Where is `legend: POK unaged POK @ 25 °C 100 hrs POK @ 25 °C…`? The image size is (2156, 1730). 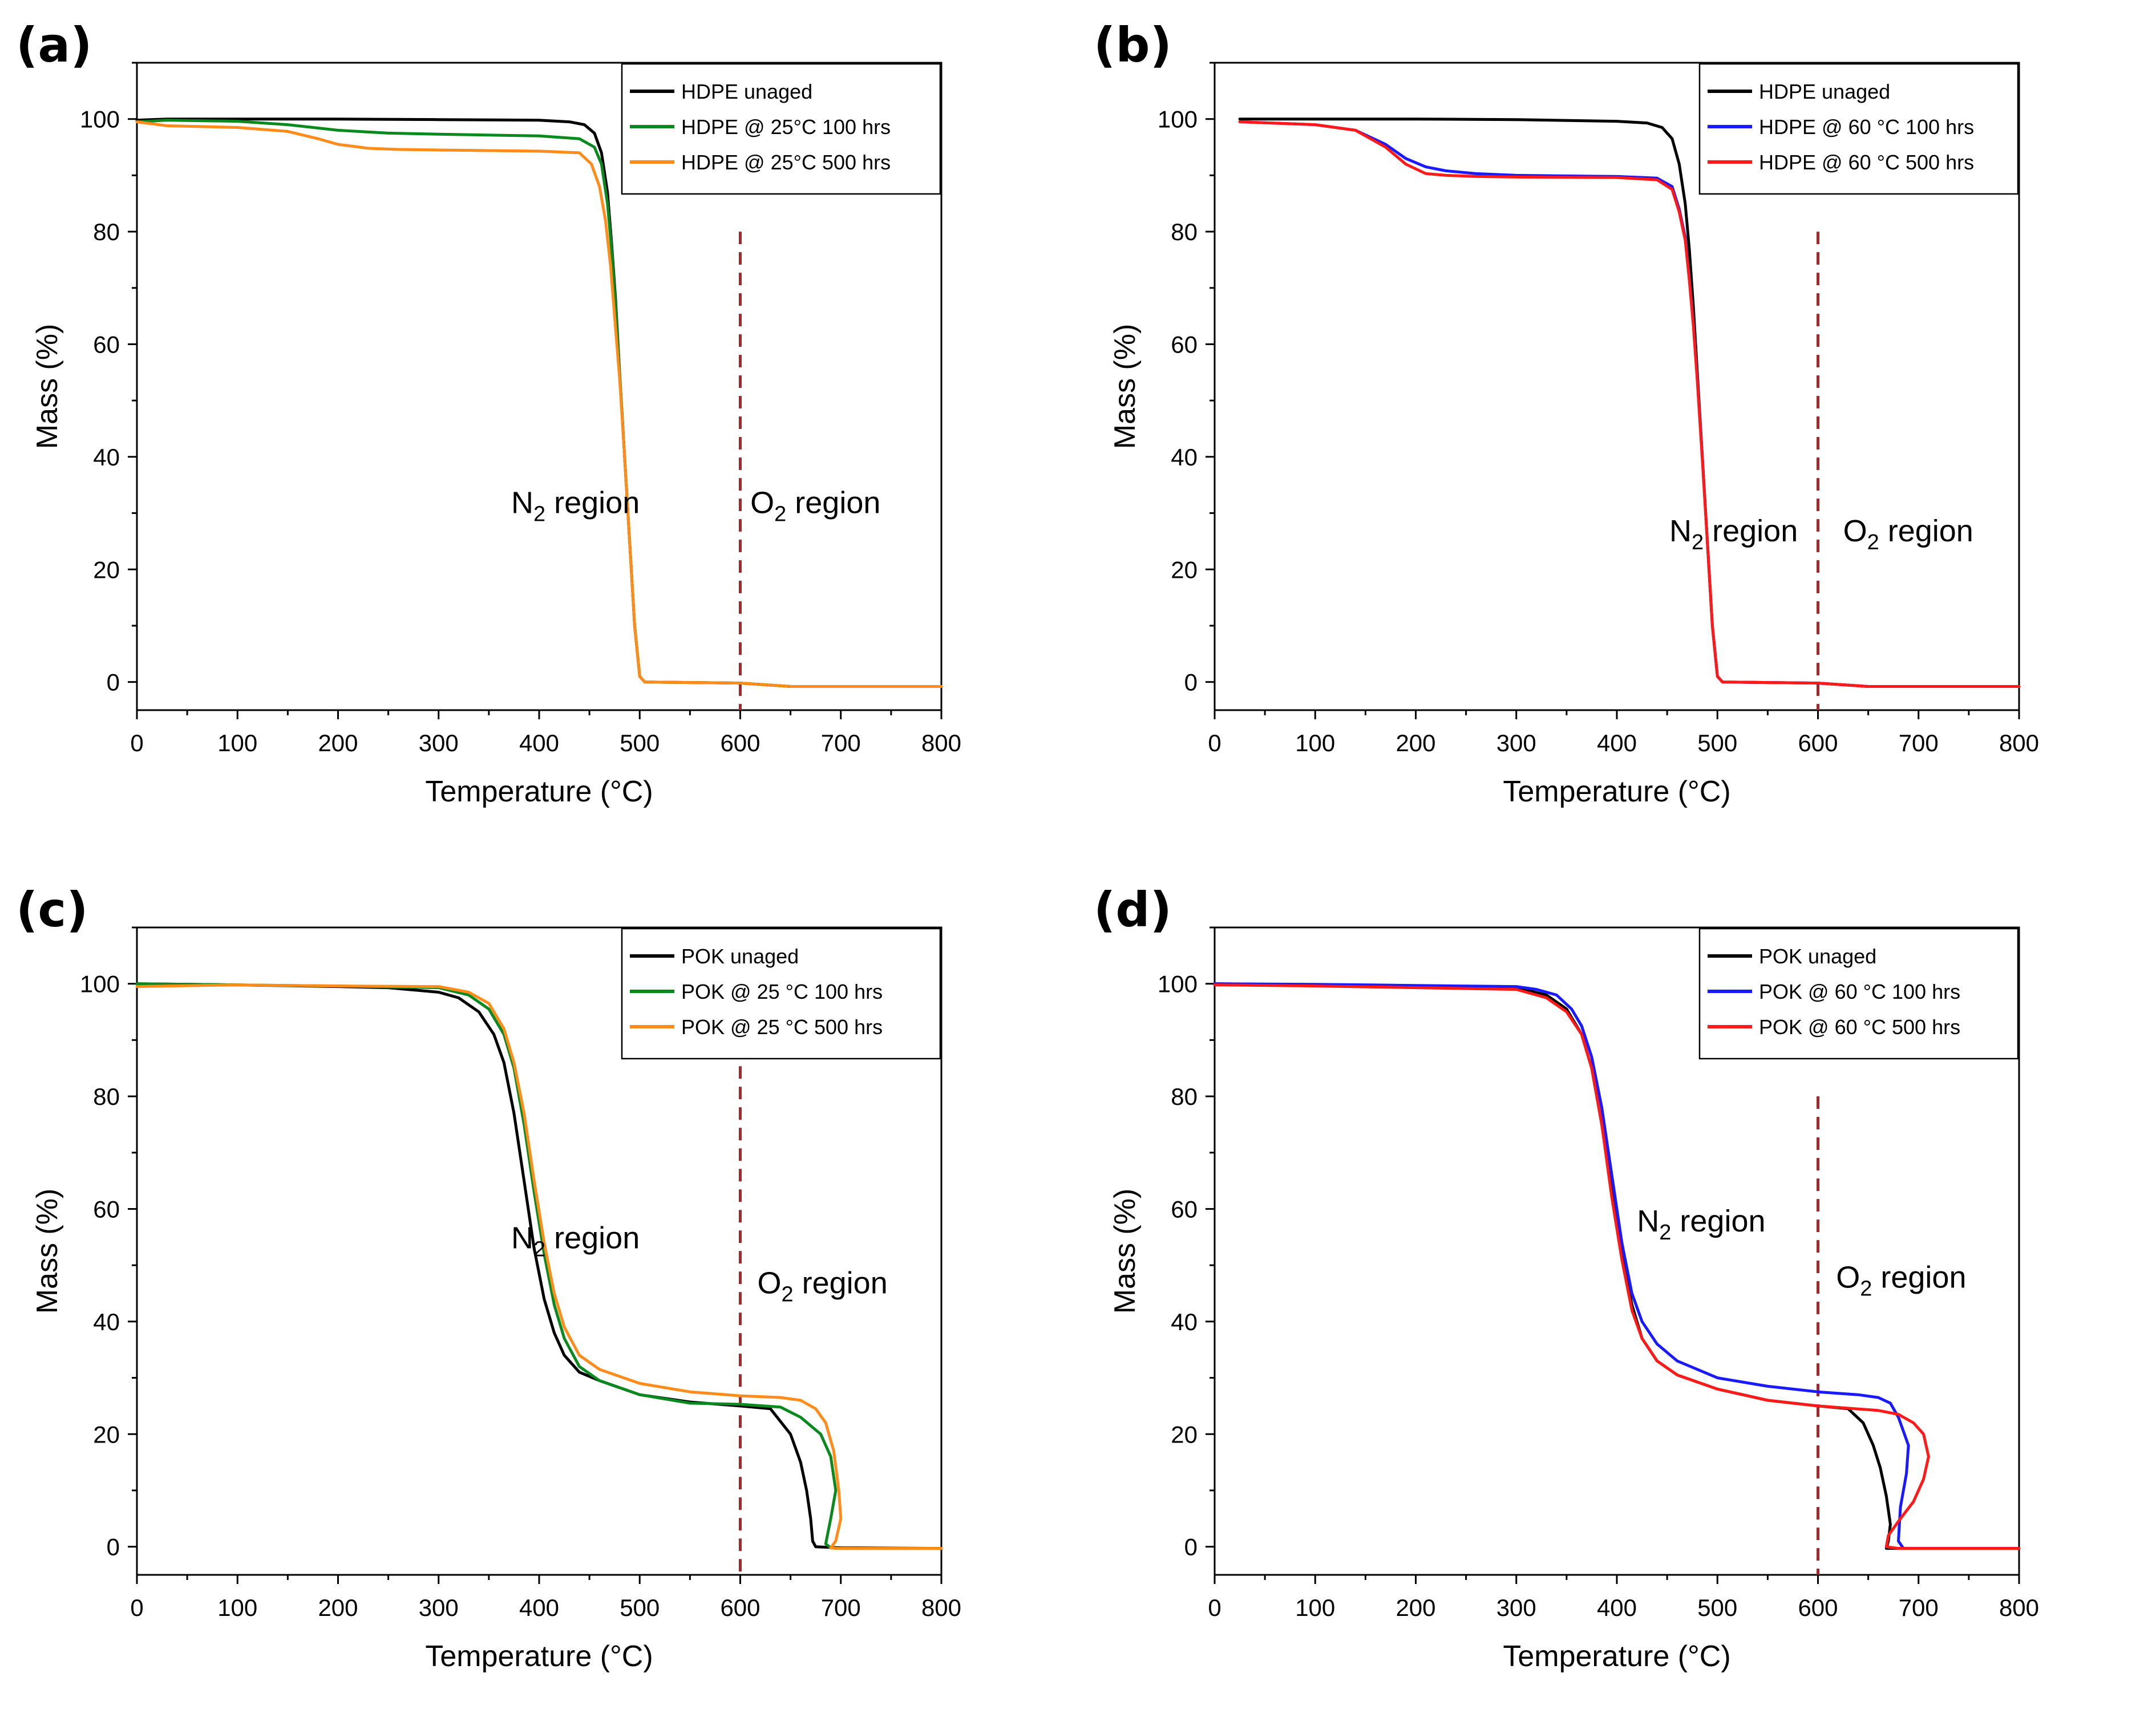 legend: POK unaged POK @ 25 °C 100 hrs POK @ 25 °C… is located at coordinates (781, 993).